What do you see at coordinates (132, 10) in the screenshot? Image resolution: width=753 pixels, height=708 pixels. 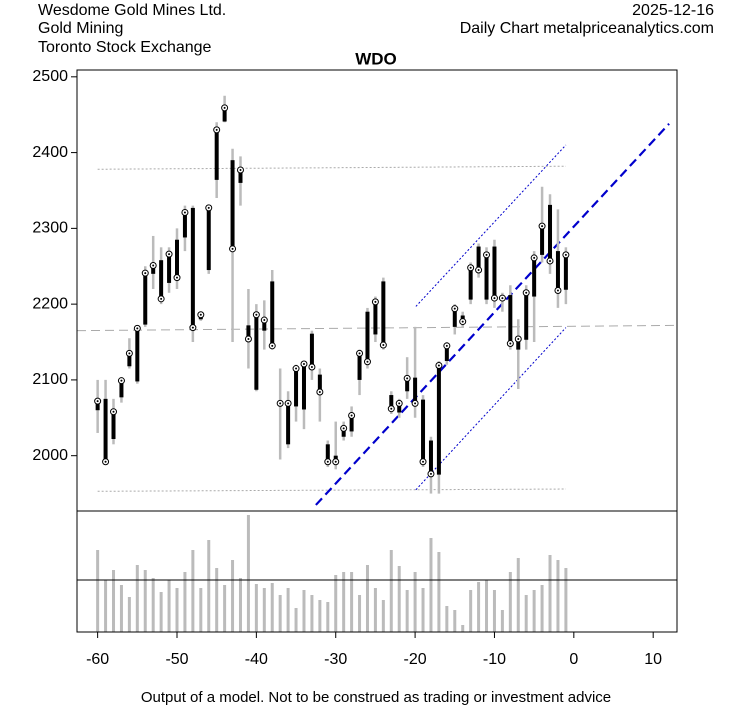 I see `header-left: Wesdome Gold Mines Ltd.` at bounding box center [132, 10].